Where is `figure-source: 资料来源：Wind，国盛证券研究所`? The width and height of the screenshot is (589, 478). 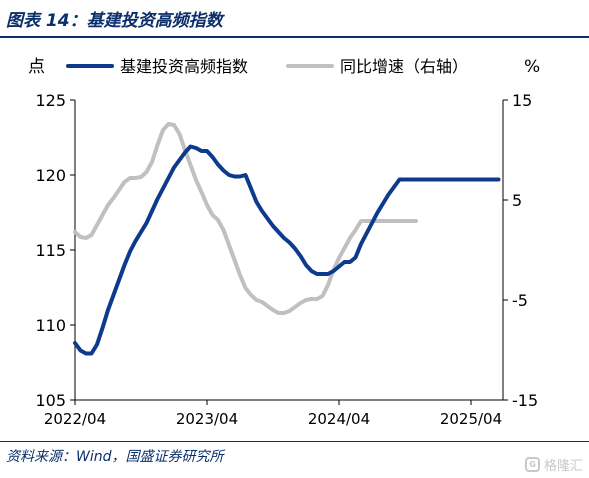
figure-source: 资料来源：Wind，国盛证券研究所 is located at coordinates (115, 457).